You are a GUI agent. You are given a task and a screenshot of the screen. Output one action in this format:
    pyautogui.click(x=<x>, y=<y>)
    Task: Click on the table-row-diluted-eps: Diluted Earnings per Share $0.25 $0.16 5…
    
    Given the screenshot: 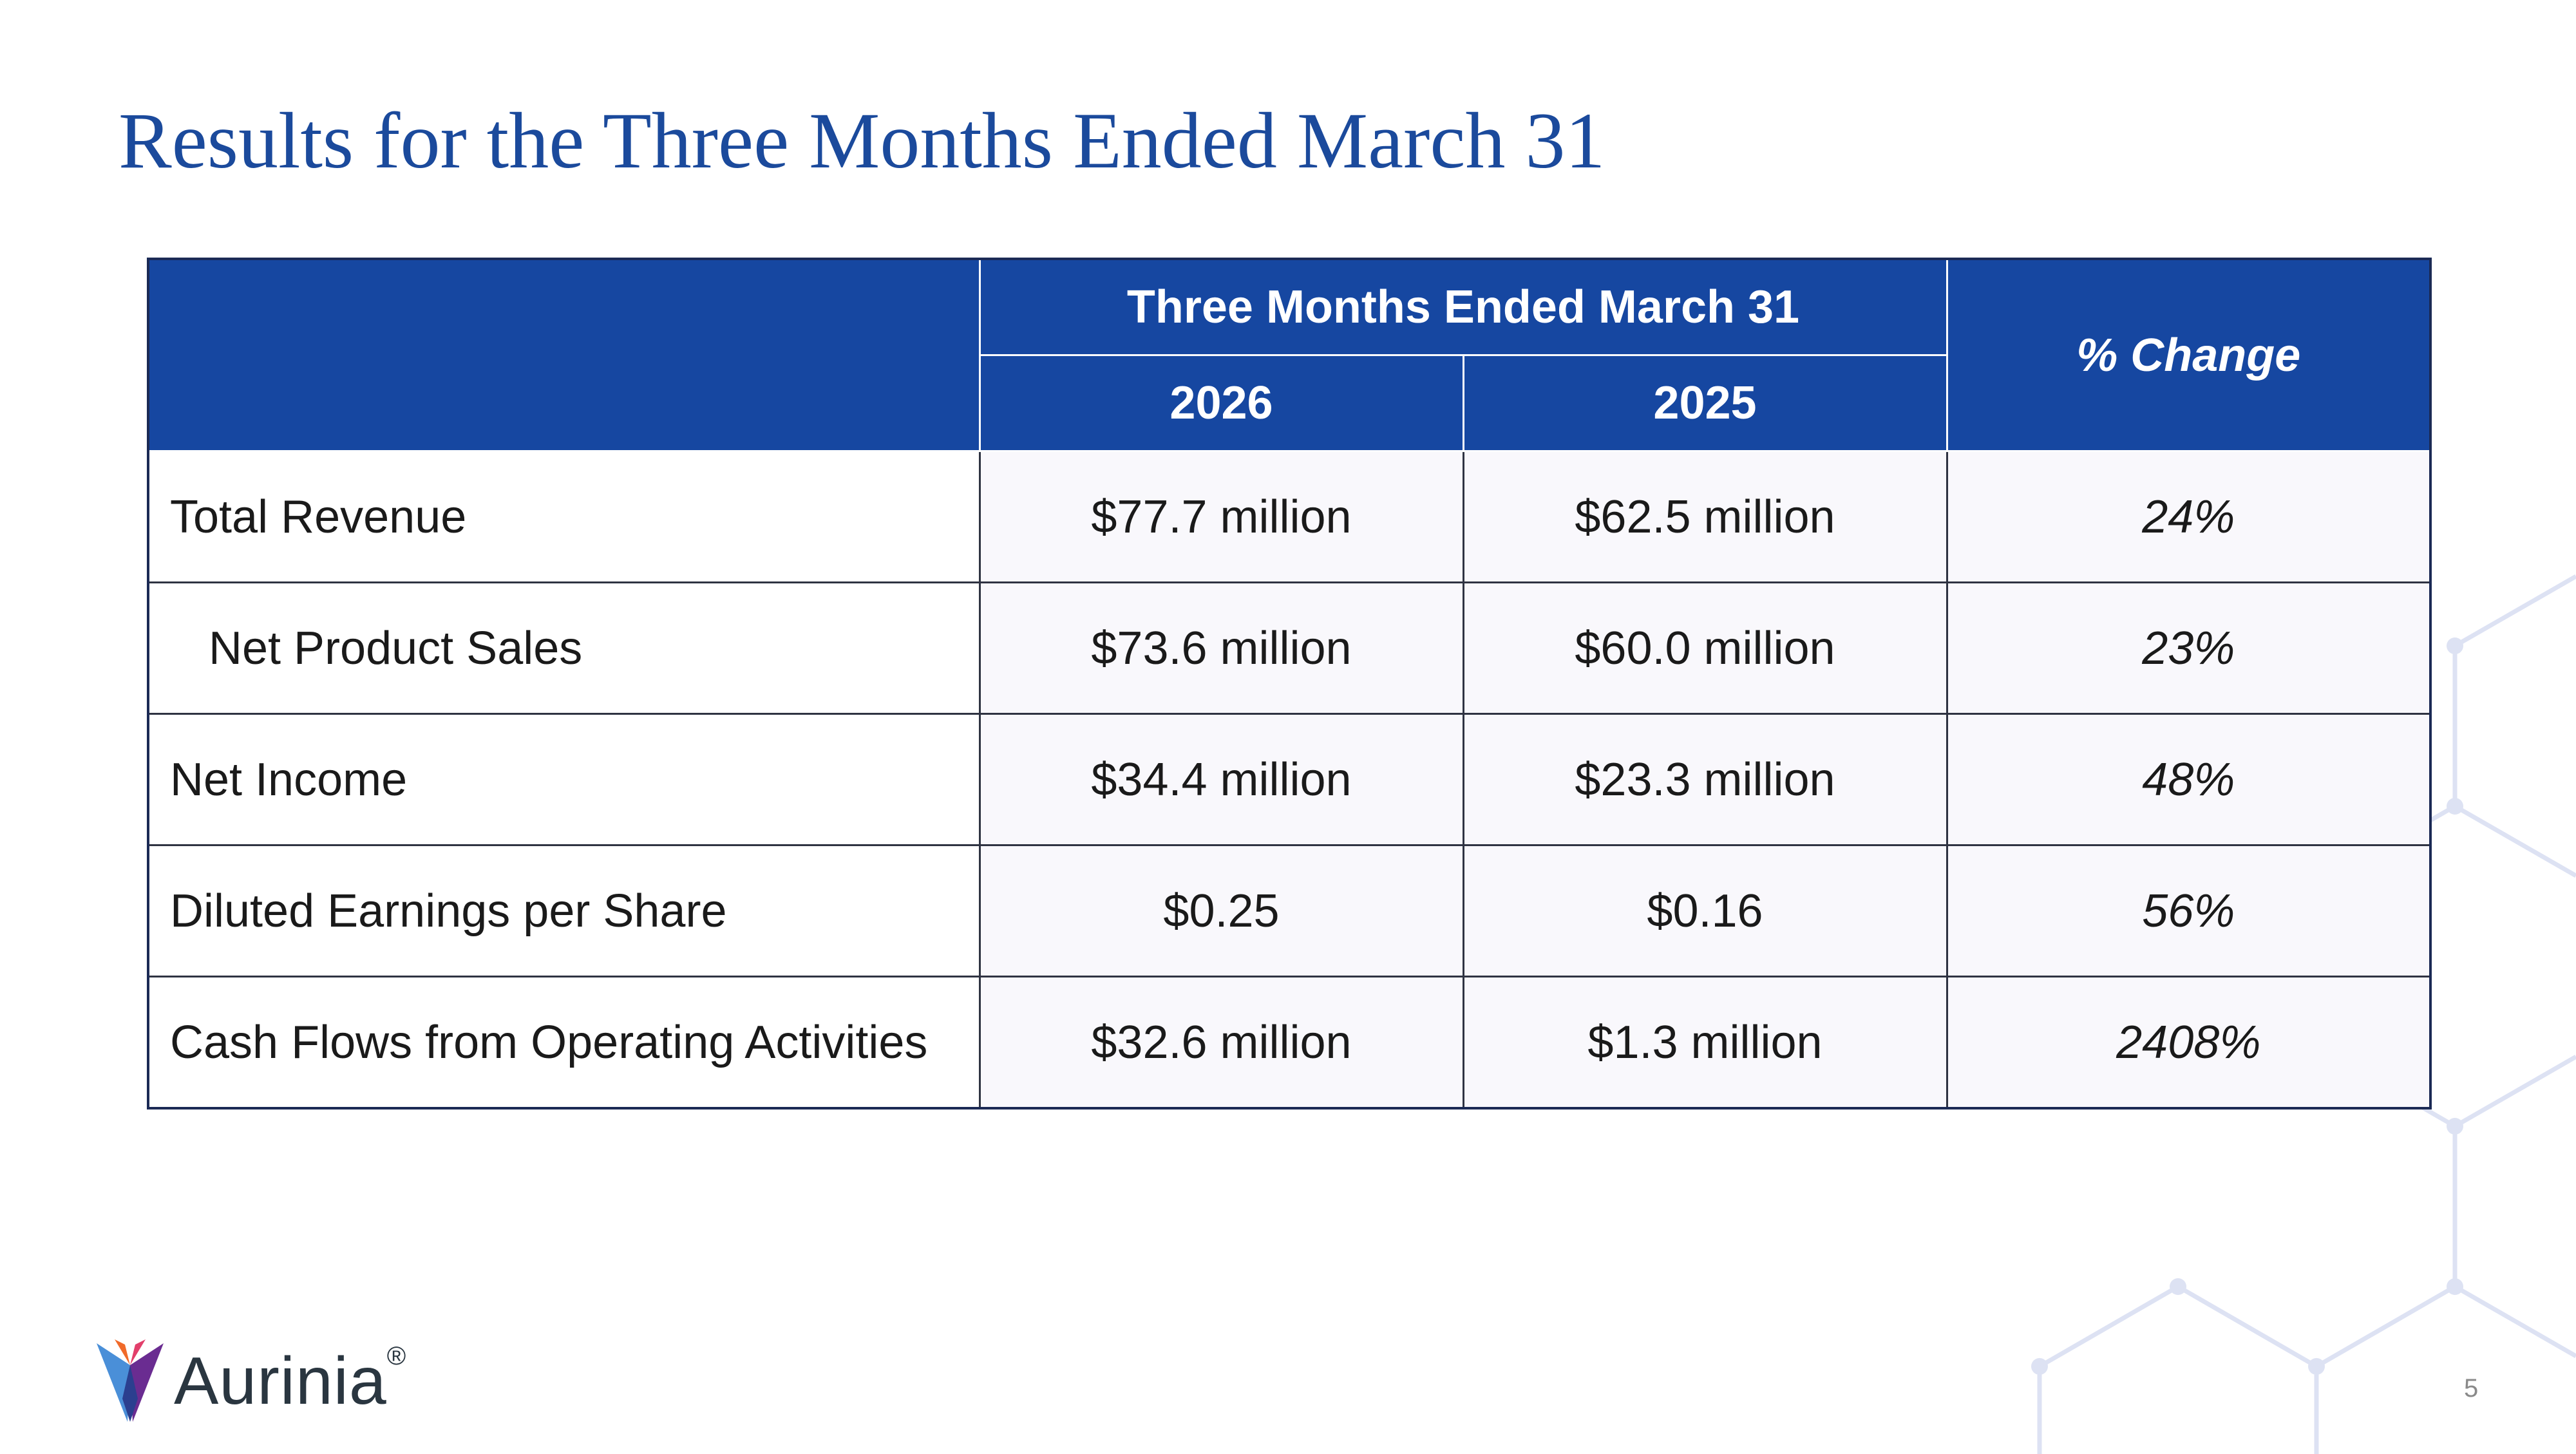 What is the action you would take?
    pyautogui.click(x=1289, y=910)
    